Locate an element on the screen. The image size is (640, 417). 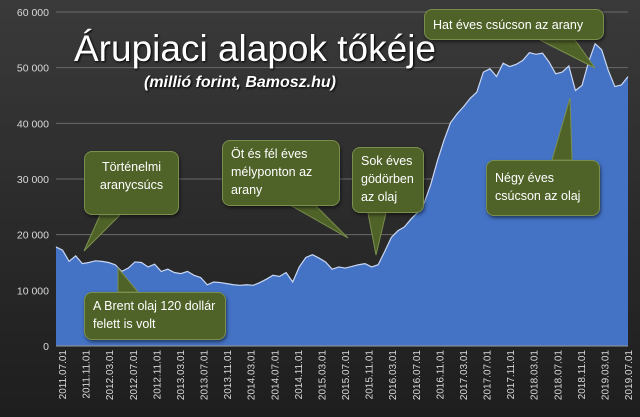
x-tick-label: 2015.03.01 is located at coordinates (322, 375).